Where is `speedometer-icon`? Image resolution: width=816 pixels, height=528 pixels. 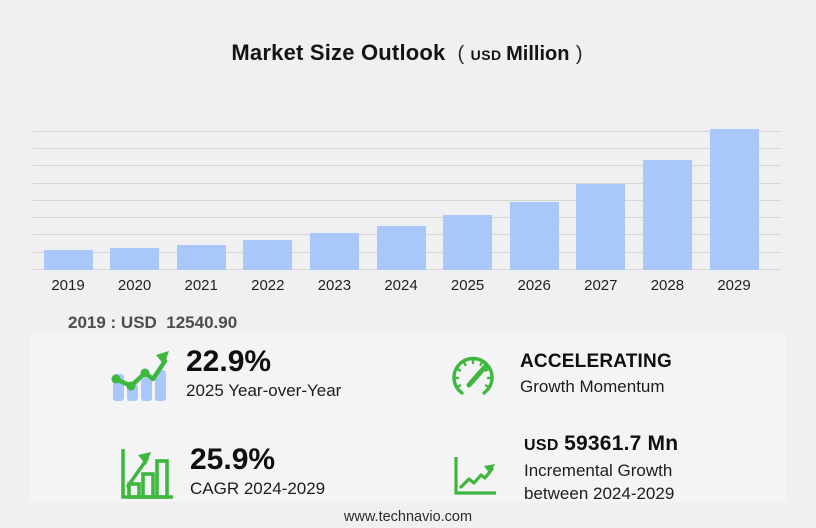 speedometer-icon is located at coordinates (473, 378).